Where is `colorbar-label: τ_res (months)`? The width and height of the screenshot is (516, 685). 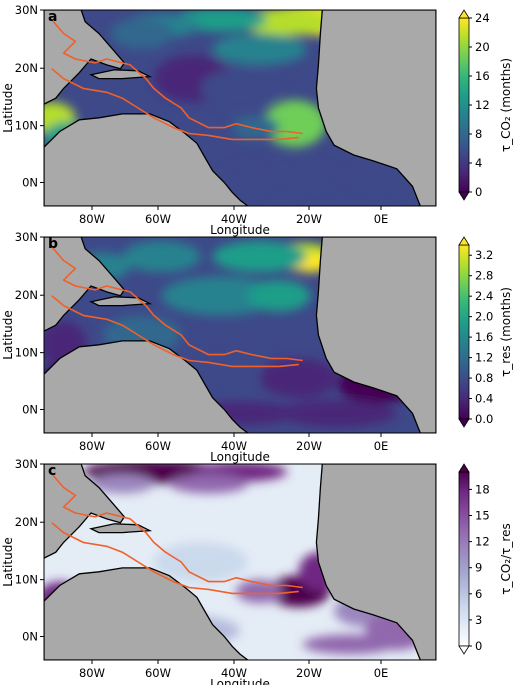 colorbar-label: τ_res (months) is located at coordinates (506, 332).